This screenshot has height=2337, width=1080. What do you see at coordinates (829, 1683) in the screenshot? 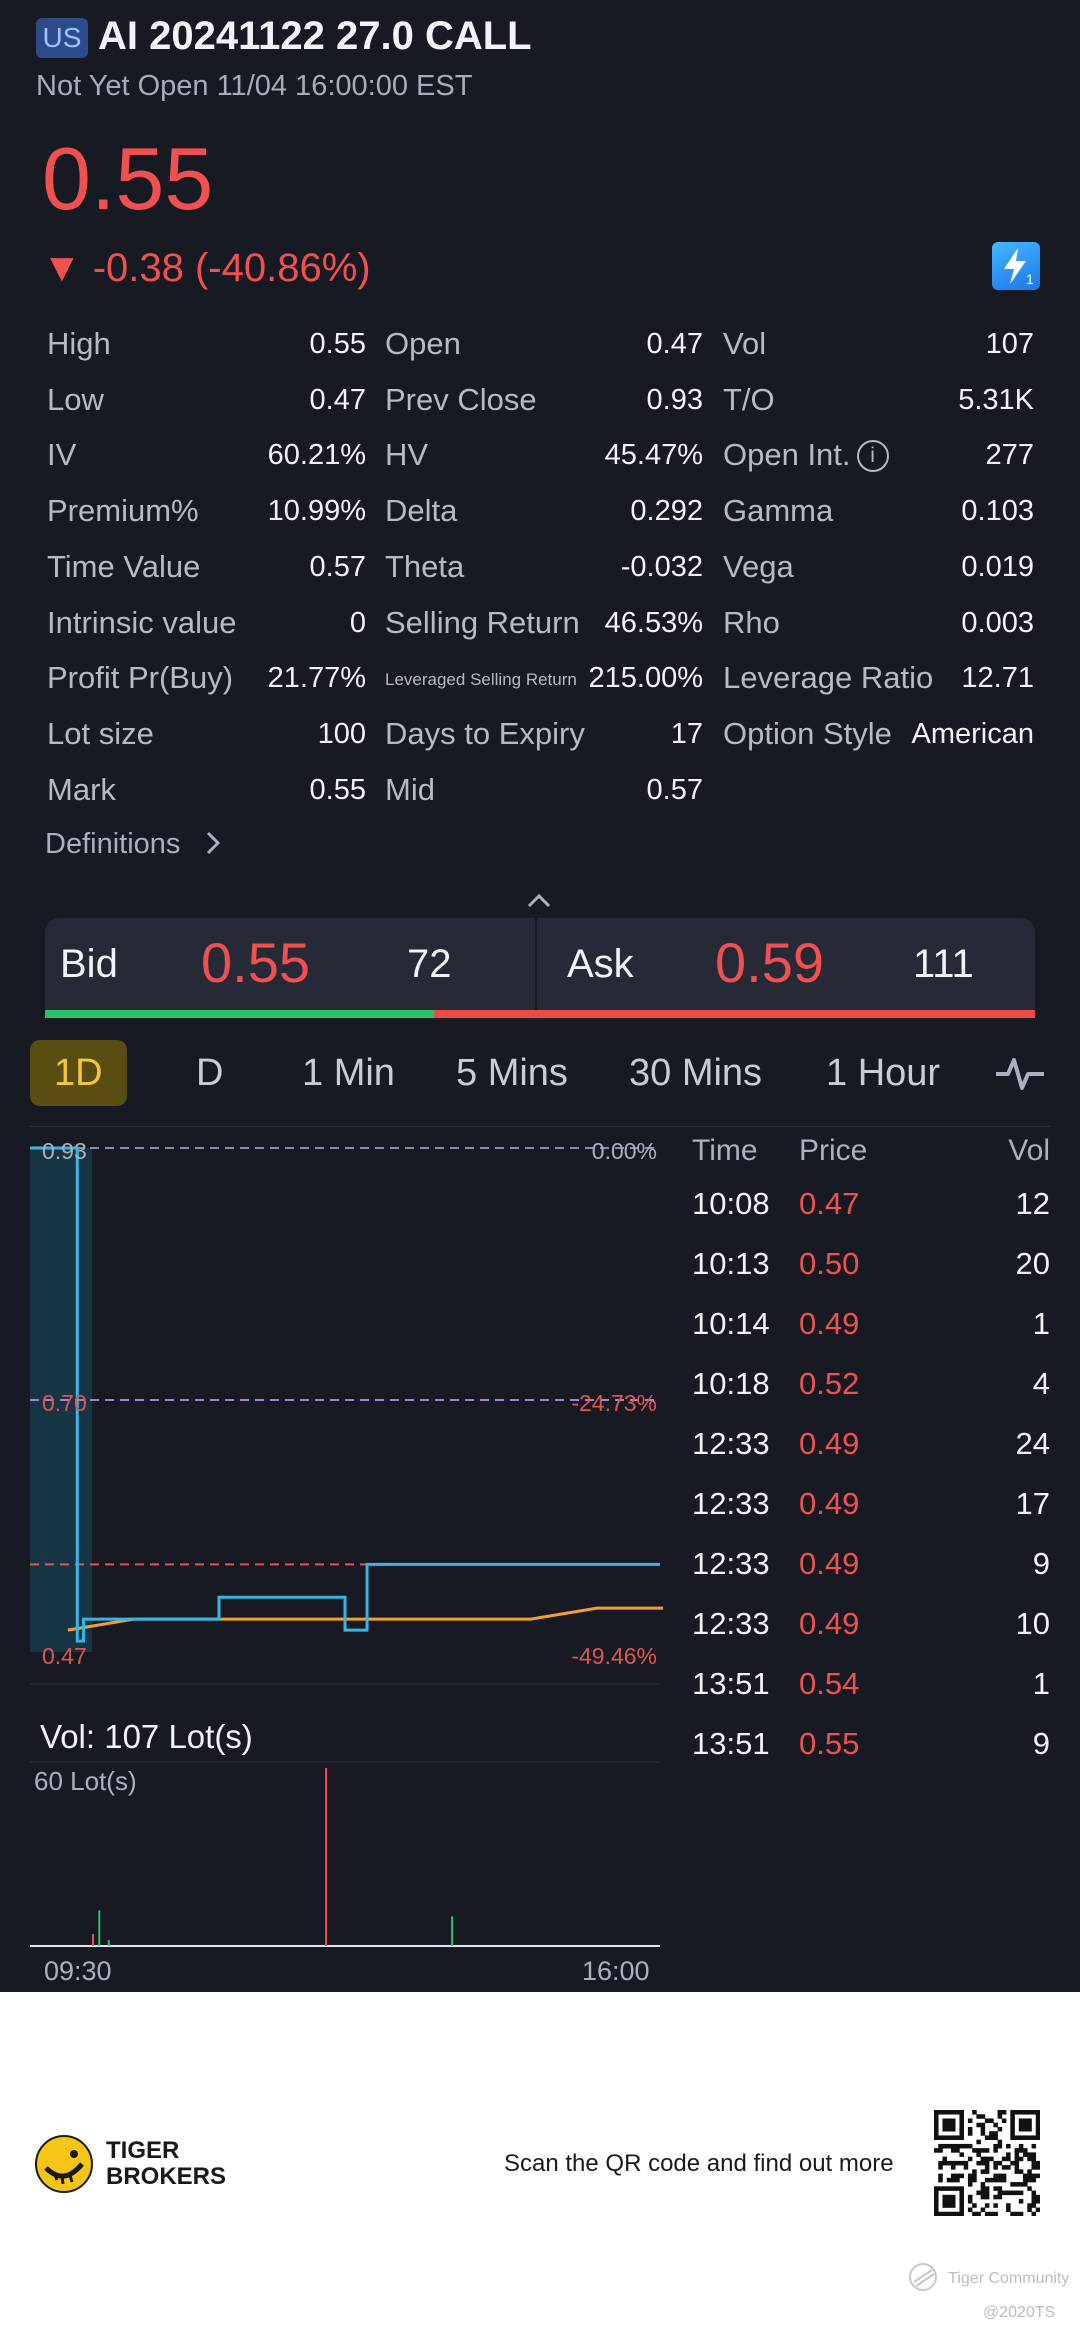
I see `trade-price: 0.54` at bounding box center [829, 1683].